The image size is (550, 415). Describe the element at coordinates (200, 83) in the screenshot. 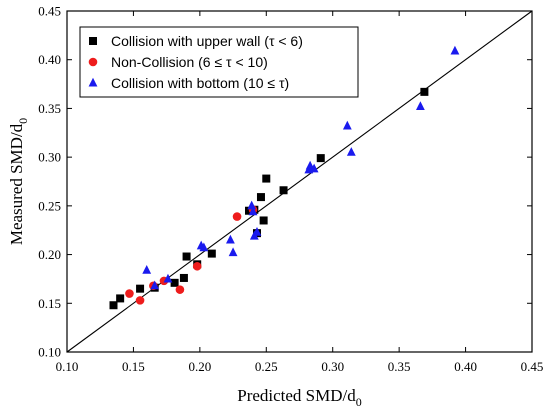

I see `legend-label-series-3: Collision with bottom (10 ≤ τ)` at that location.